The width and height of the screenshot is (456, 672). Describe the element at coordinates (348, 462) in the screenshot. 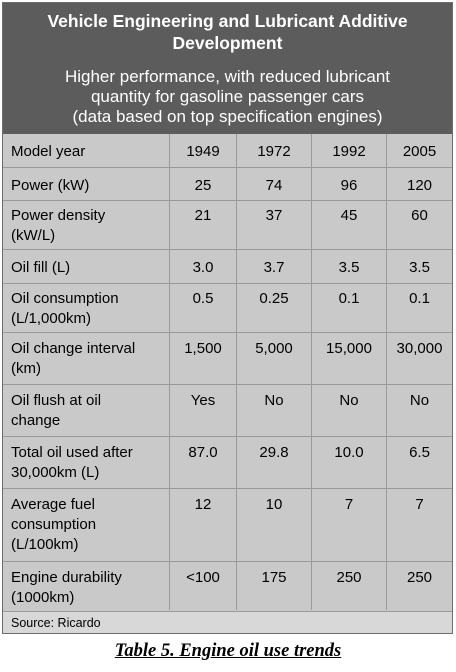

I see `value-cell: 10.0` at that location.